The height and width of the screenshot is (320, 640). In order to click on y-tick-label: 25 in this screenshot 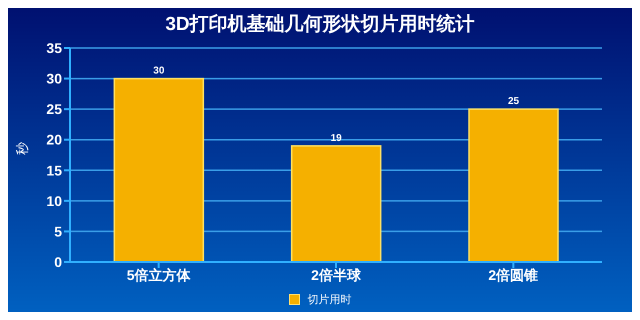, I will do `click(54, 109)`.